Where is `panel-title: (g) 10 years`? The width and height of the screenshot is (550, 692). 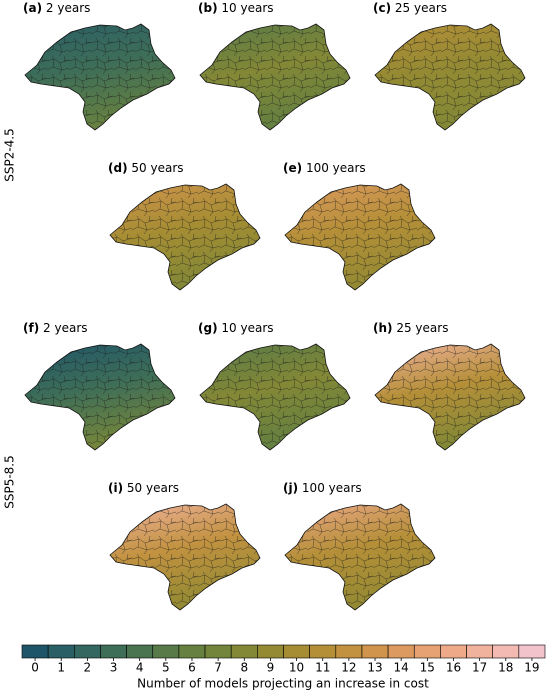
panel-title: (g) 10 years is located at coordinates (236, 328).